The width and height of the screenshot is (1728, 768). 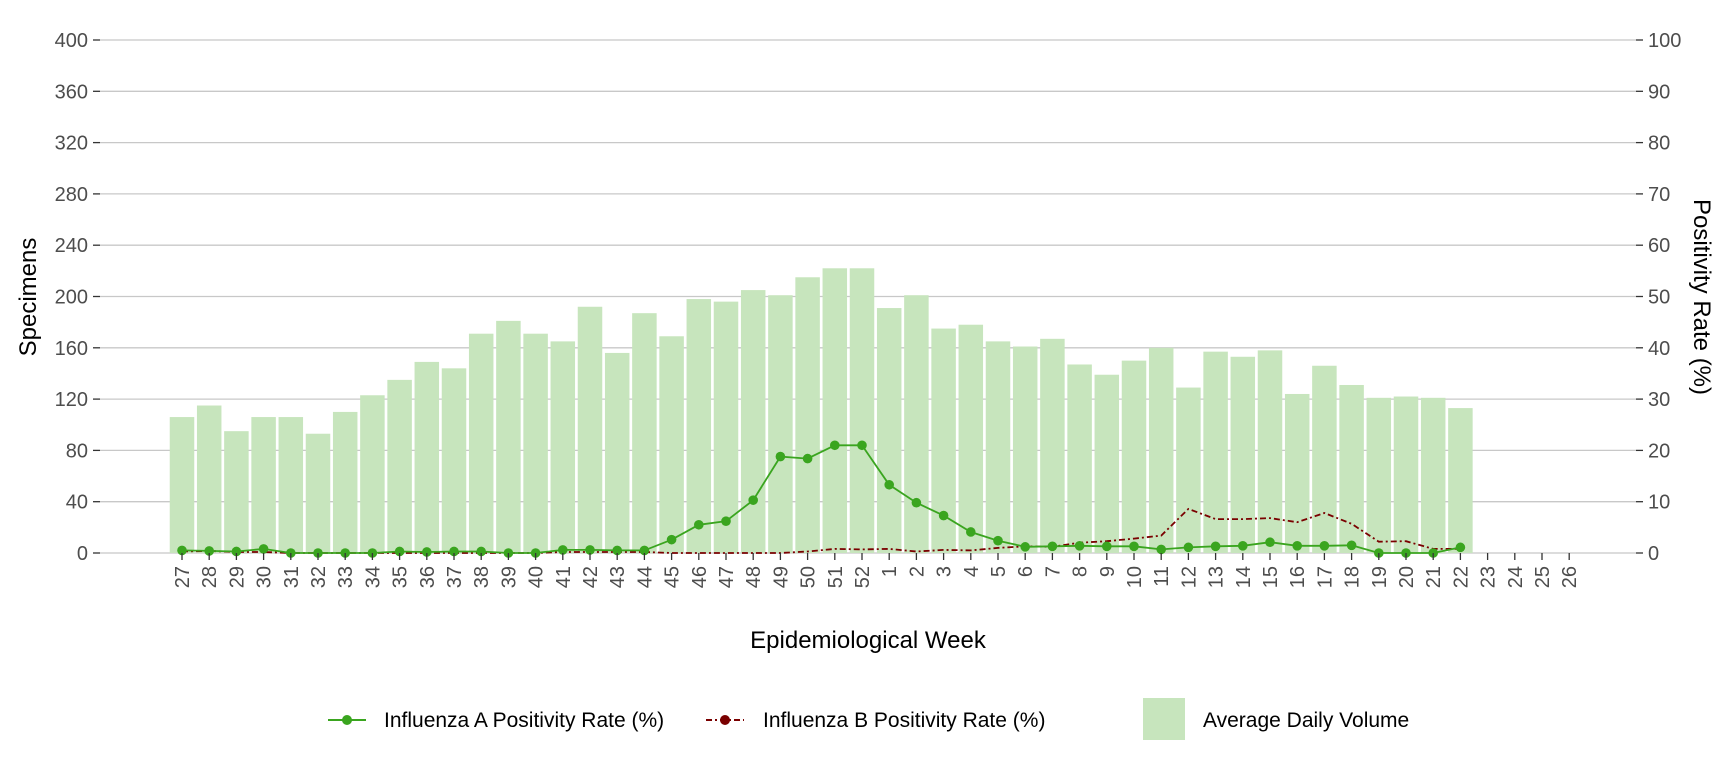 What do you see at coordinates (71, 92) in the screenshot?
I see `y-tick-label: 360` at bounding box center [71, 92].